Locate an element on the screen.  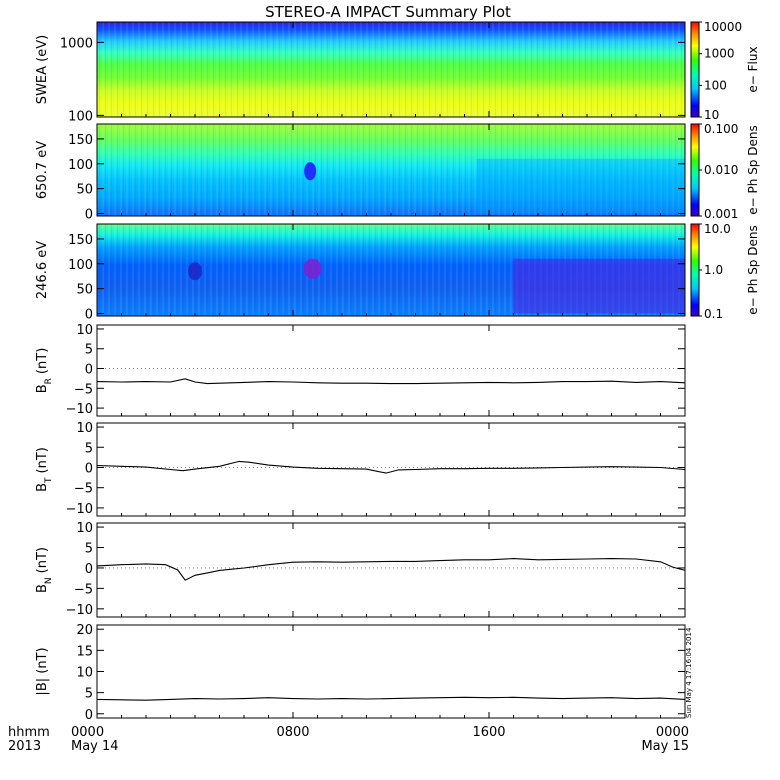
pad246-ytick-label: 0 is located at coordinates (89, 315).